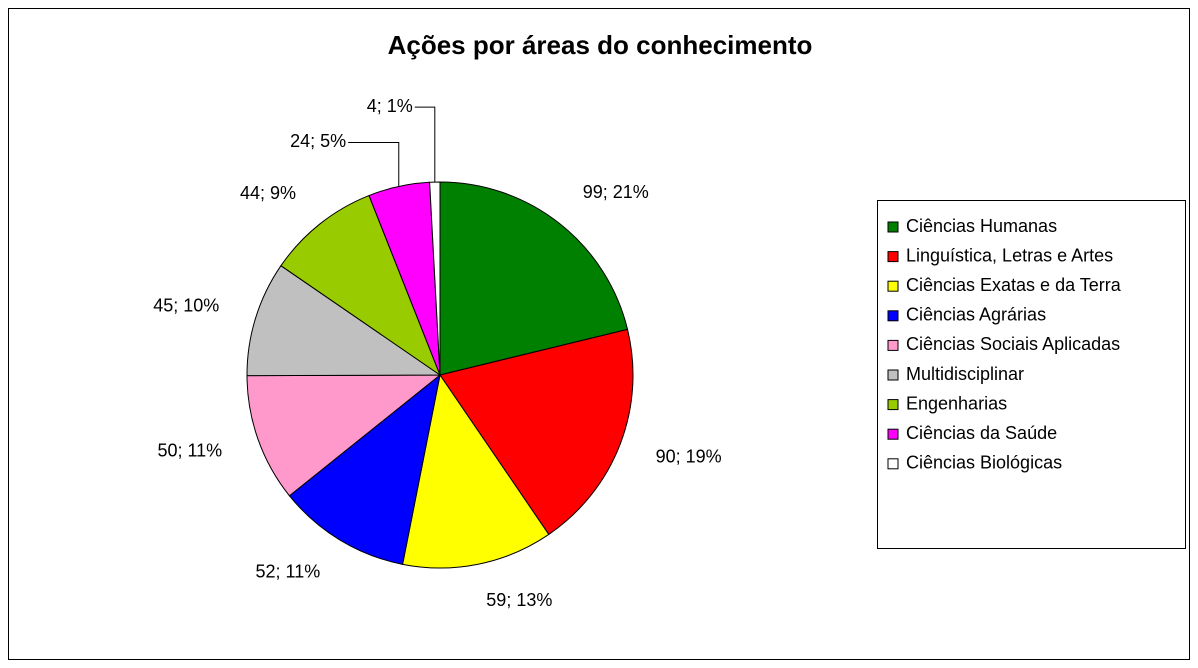 This screenshot has height=668, width=1198. What do you see at coordinates (390, 106) in the screenshot?
I see `data-label: 4; 1%` at bounding box center [390, 106].